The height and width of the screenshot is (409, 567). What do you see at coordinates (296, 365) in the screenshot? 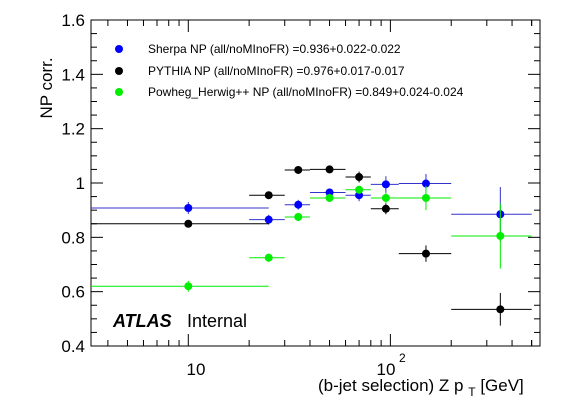
I see `tick-labels: 10 10 2` at bounding box center [296, 365].